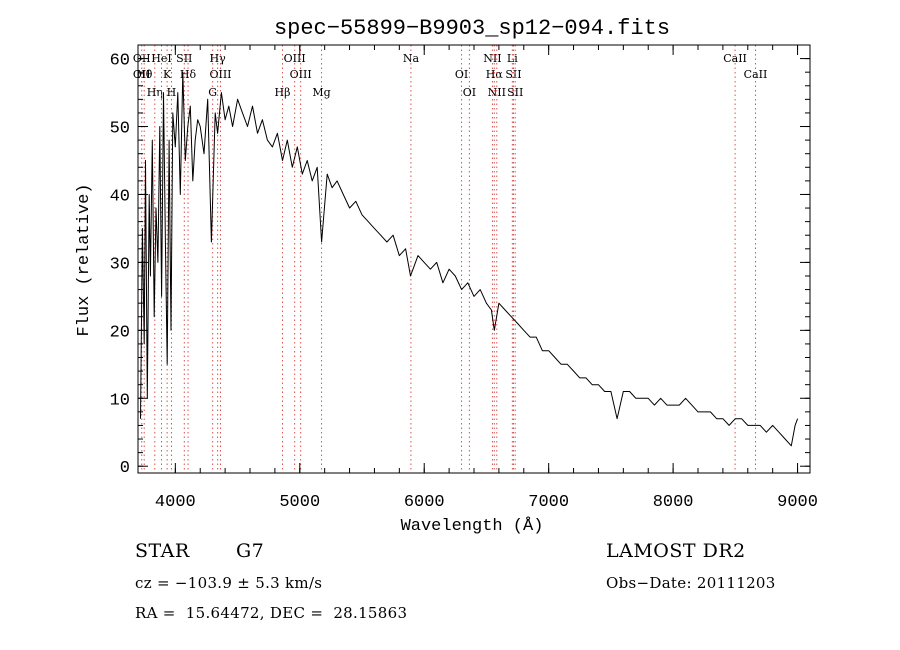  What do you see at coordinates (676, 551) in the screenshot?
I see `survey-name: LAMOST DR2` at bounding box center [676, 551].